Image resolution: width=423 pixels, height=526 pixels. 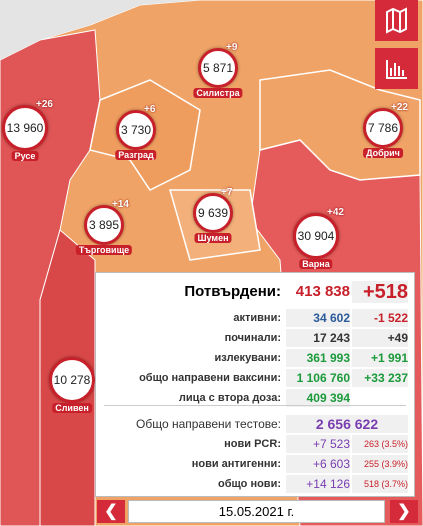 I want to click on stat-row: общо направени ваксини: 1 106 760 +33 237, so click(x=256, y=378).